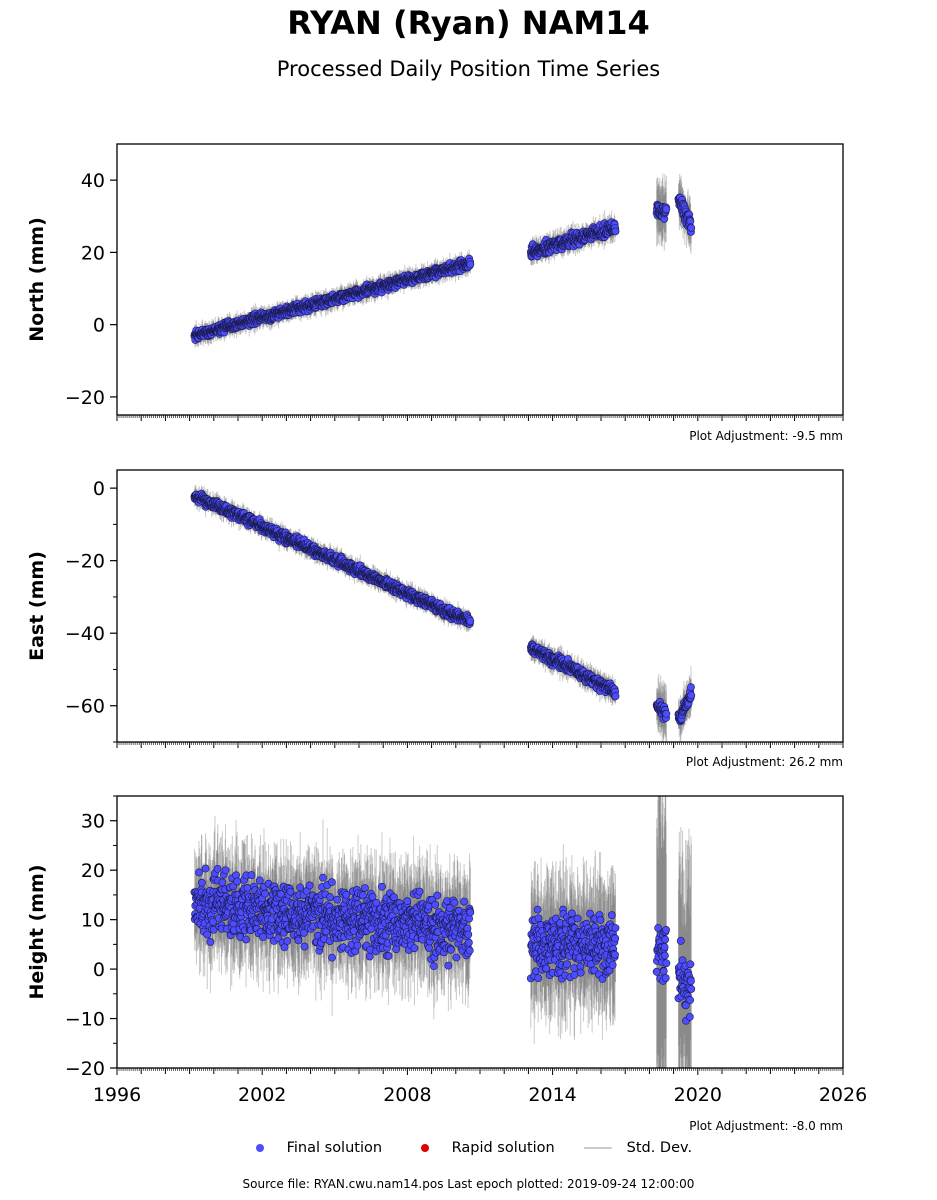 This screenshot has height=1200, width=937. Describe the element at coordinates (468, 69) in the screenshot. I see `page-subtitle: Processed Daily Position Time Series` at that location.